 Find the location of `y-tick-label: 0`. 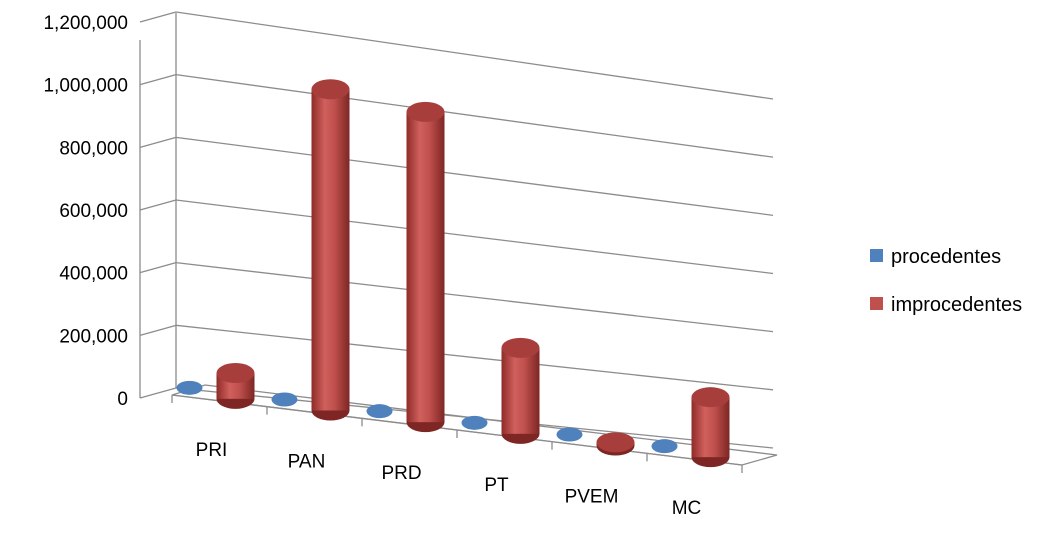

y-tick-label: 0 is located at coordinates (122, 399).